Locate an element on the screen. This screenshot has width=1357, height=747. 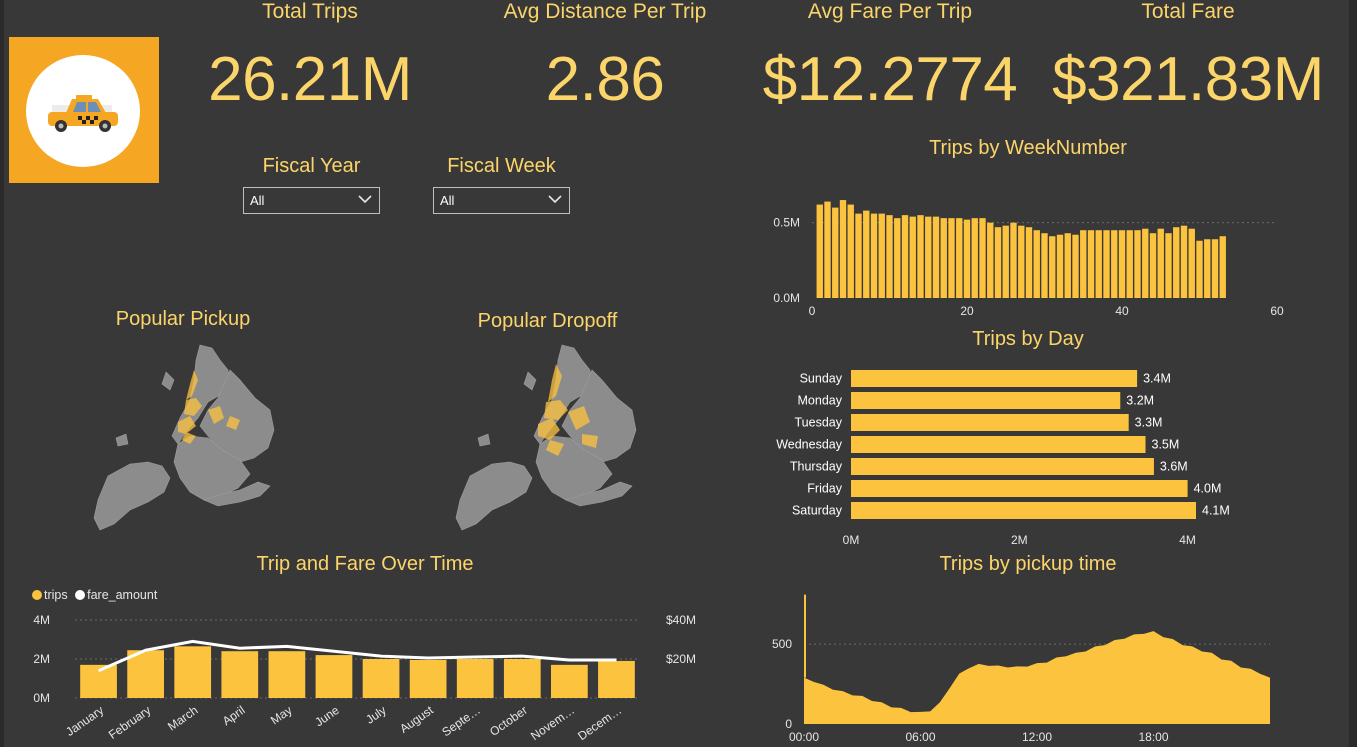
day-data-label: 3.4M is located at coordinates (1157, 379).